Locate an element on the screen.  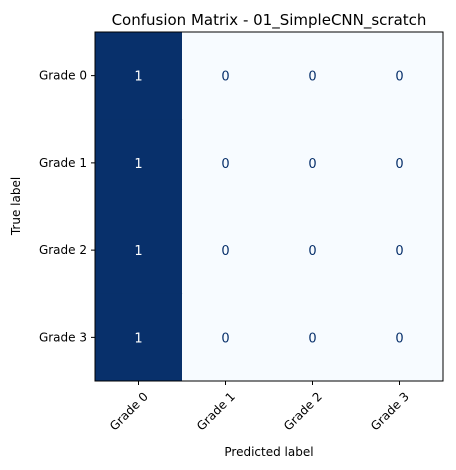
y-axis-label: True label is located at coordinates (16, 206).